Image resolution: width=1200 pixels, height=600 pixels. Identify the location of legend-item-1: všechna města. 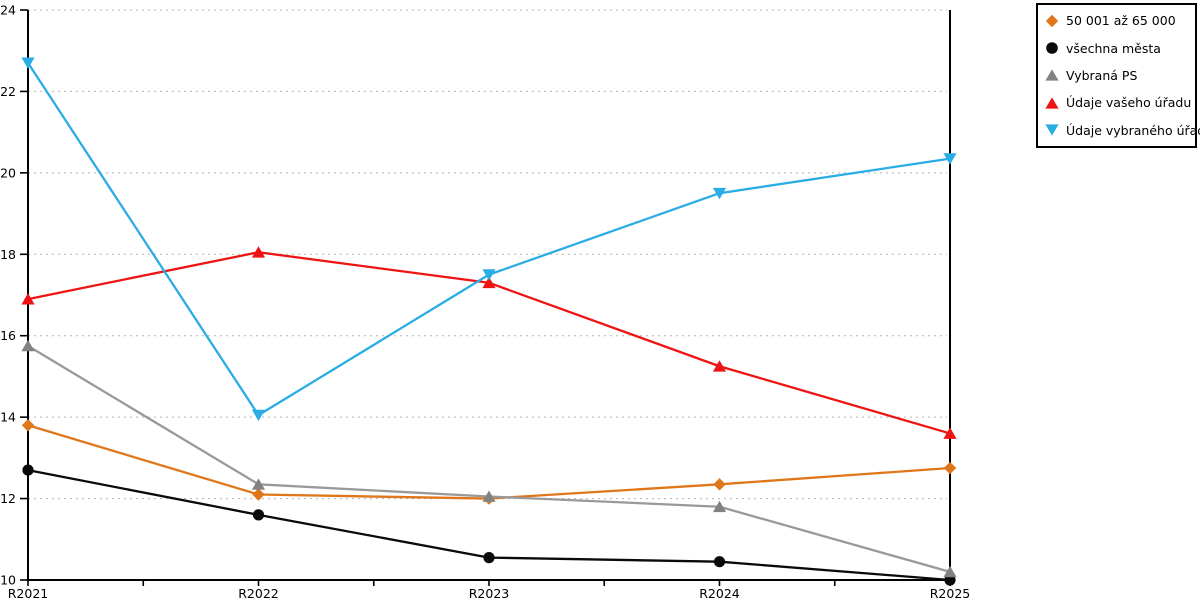
(1116, 48).